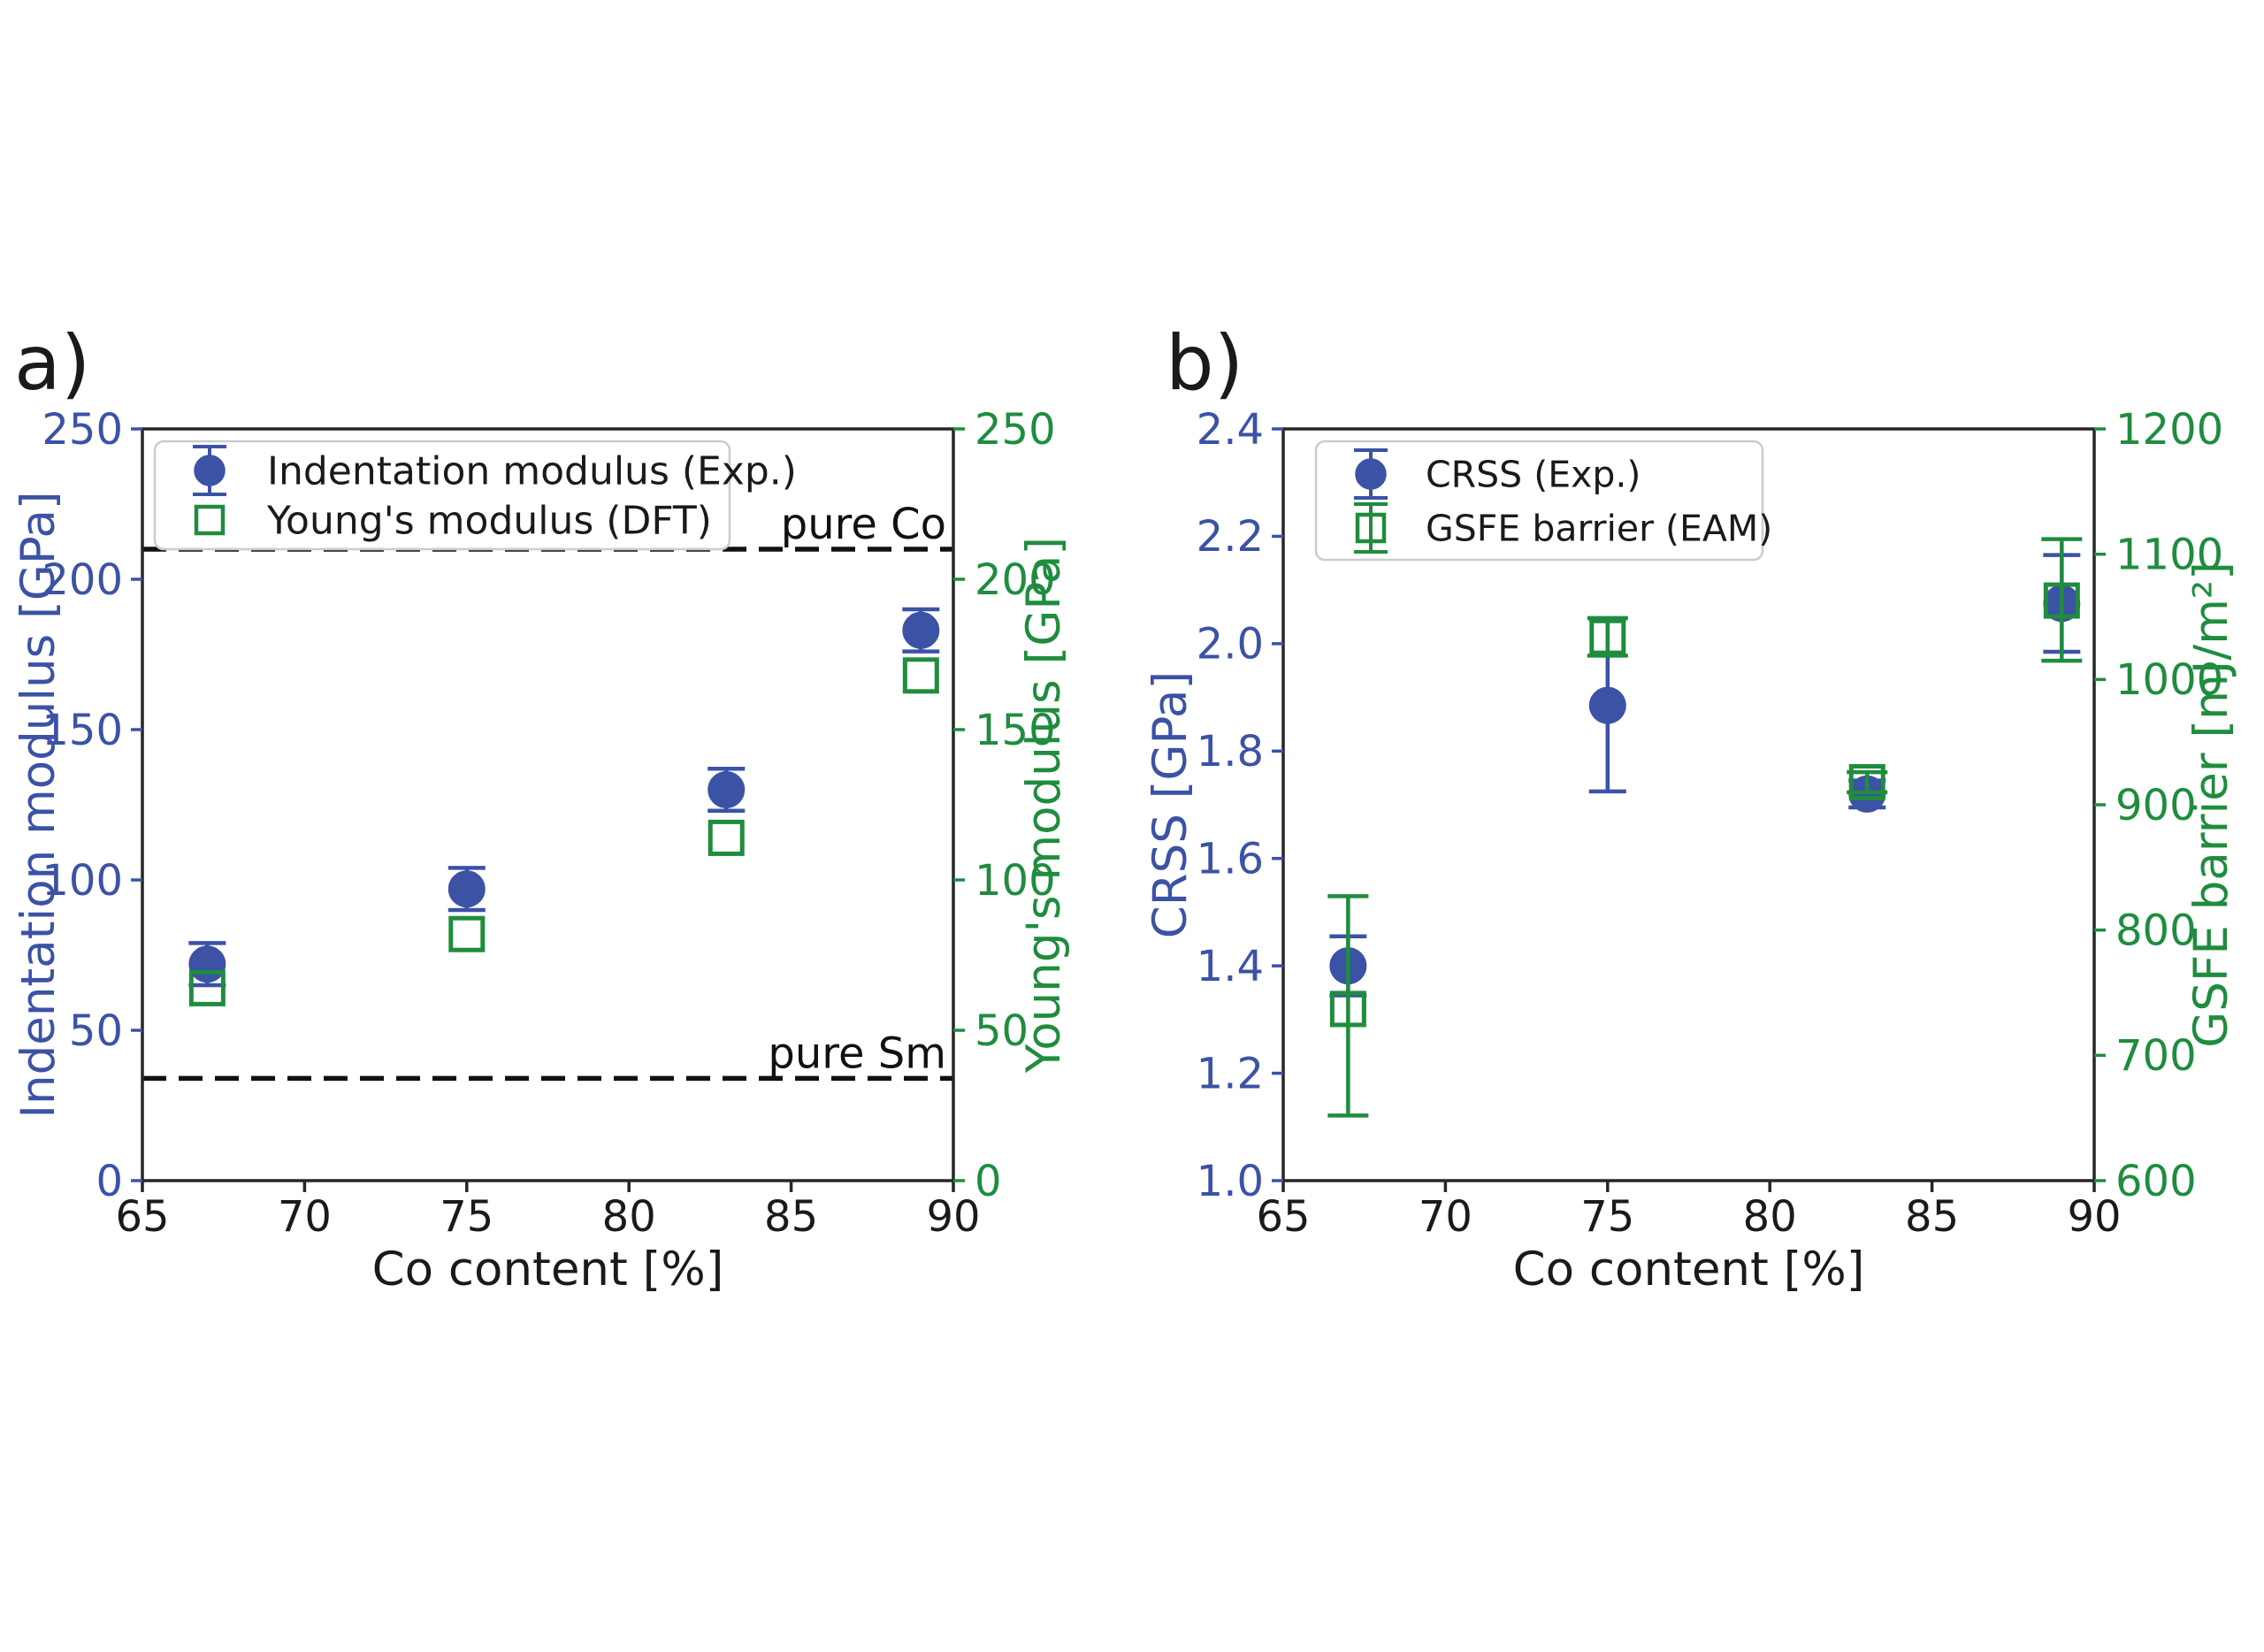  I want to click on y-left-tick-label: 1.2, so click(1231, 1073).